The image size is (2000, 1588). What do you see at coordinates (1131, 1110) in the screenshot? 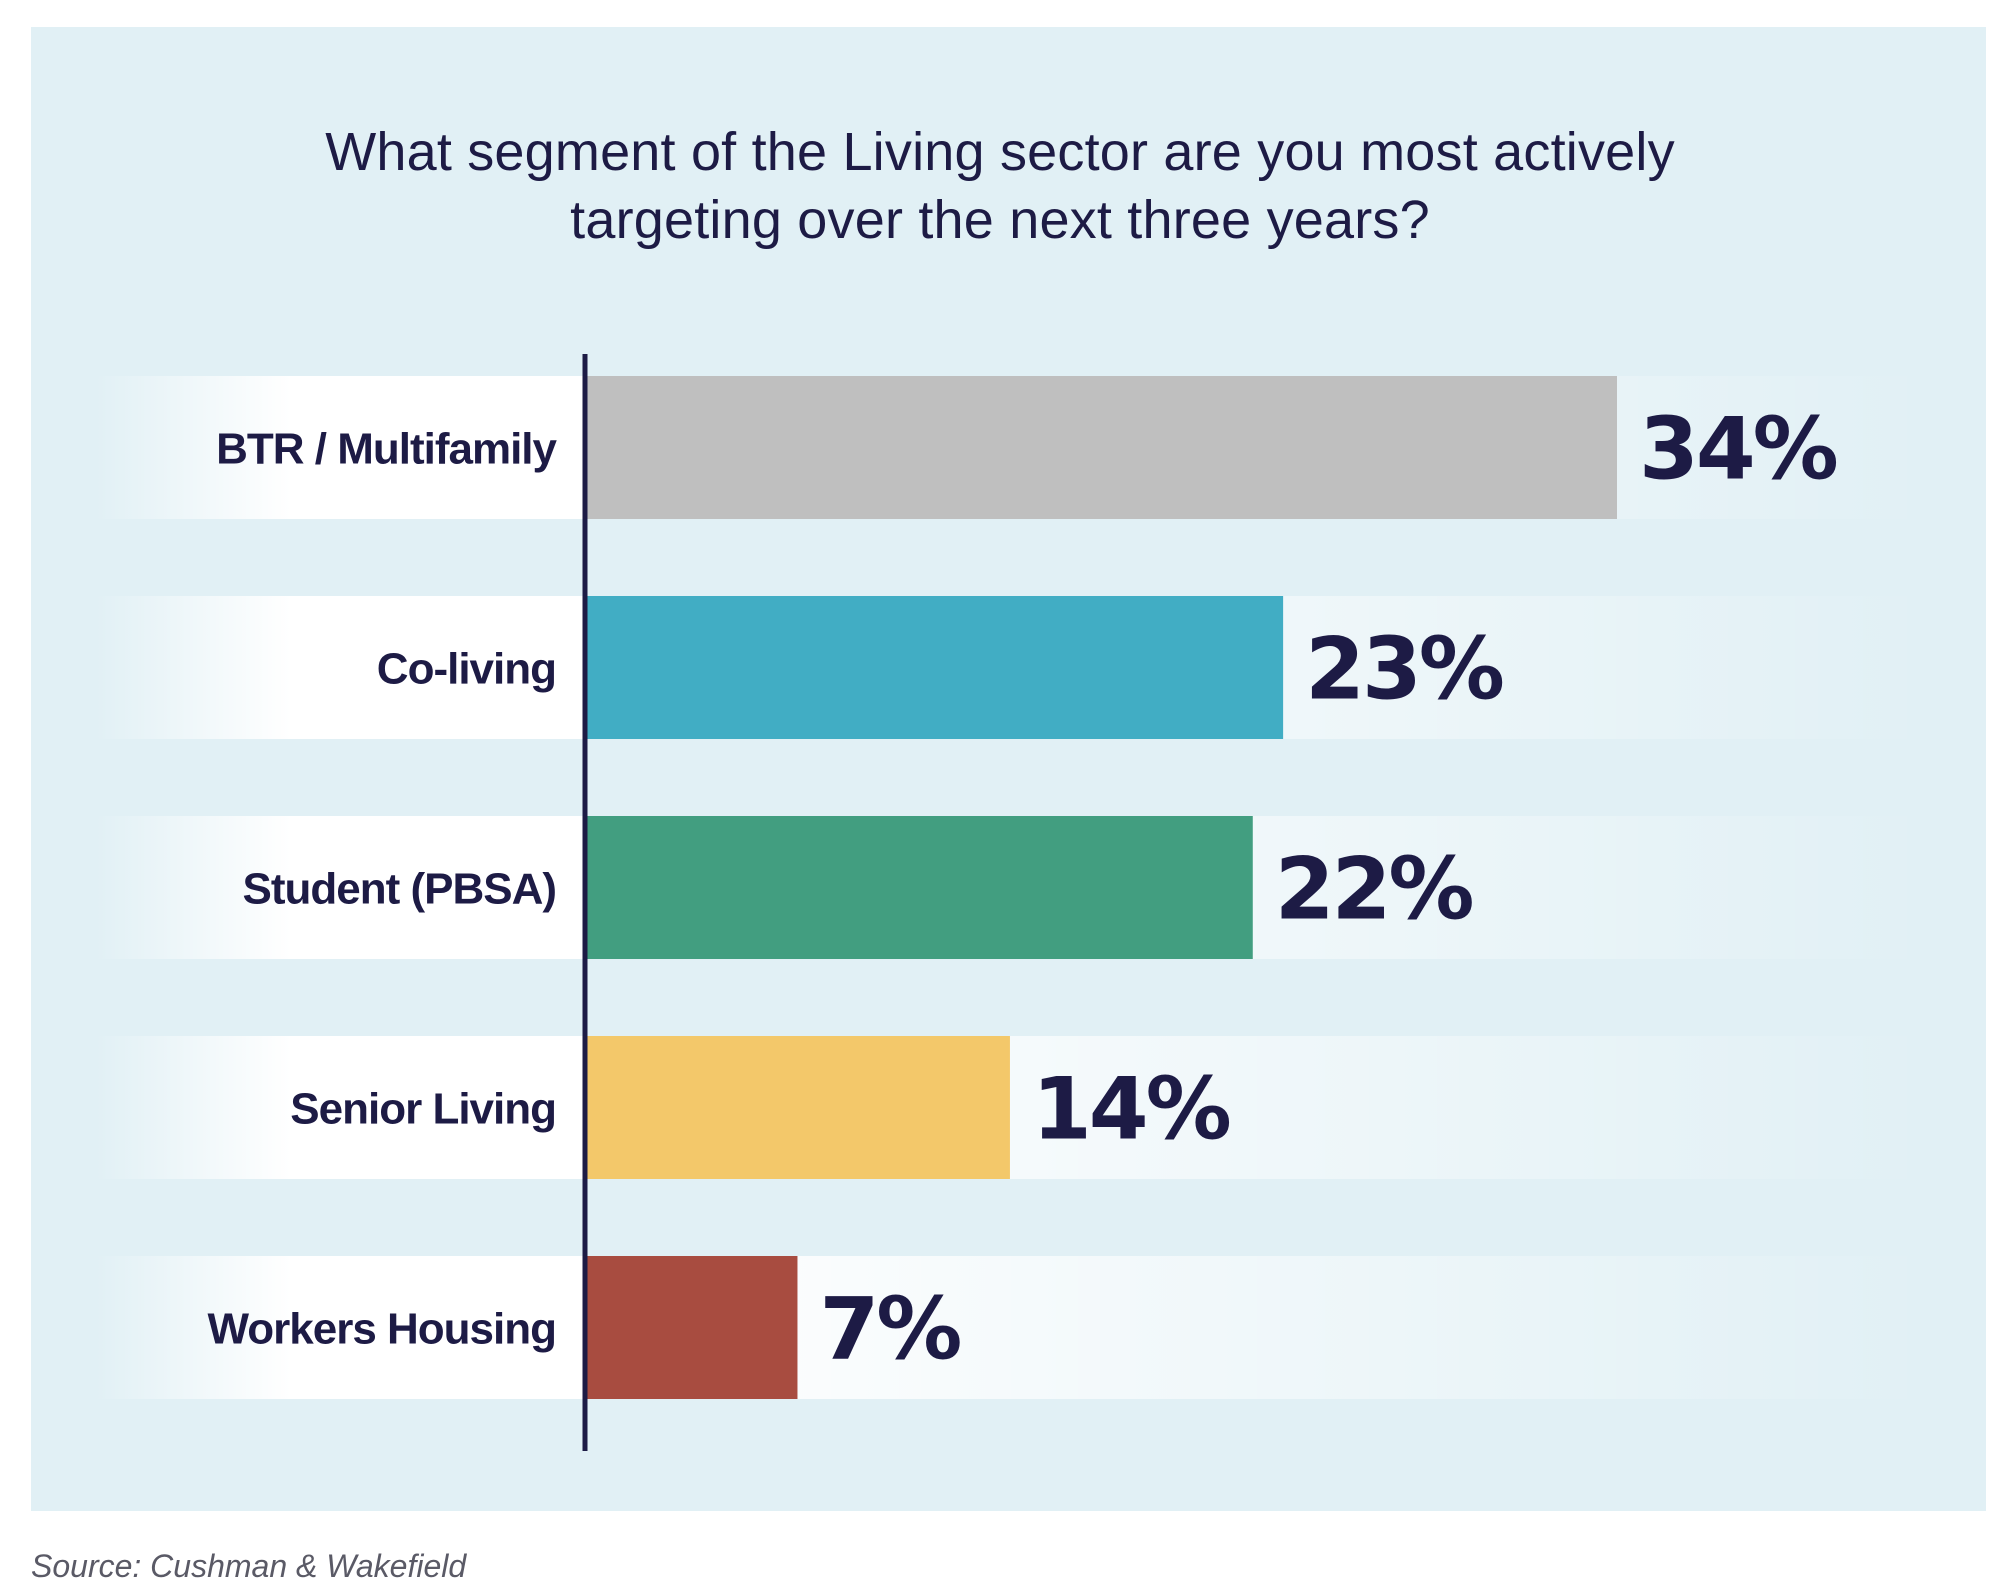
I see `value-label: 14%` at bounding box center [1131, 1110].